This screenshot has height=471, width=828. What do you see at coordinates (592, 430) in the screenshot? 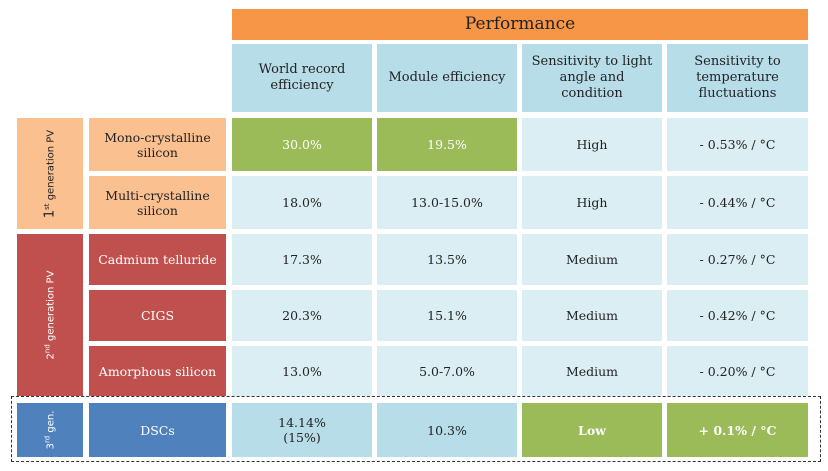
I see `cell-light: Low` at bounding box center [592, 430].